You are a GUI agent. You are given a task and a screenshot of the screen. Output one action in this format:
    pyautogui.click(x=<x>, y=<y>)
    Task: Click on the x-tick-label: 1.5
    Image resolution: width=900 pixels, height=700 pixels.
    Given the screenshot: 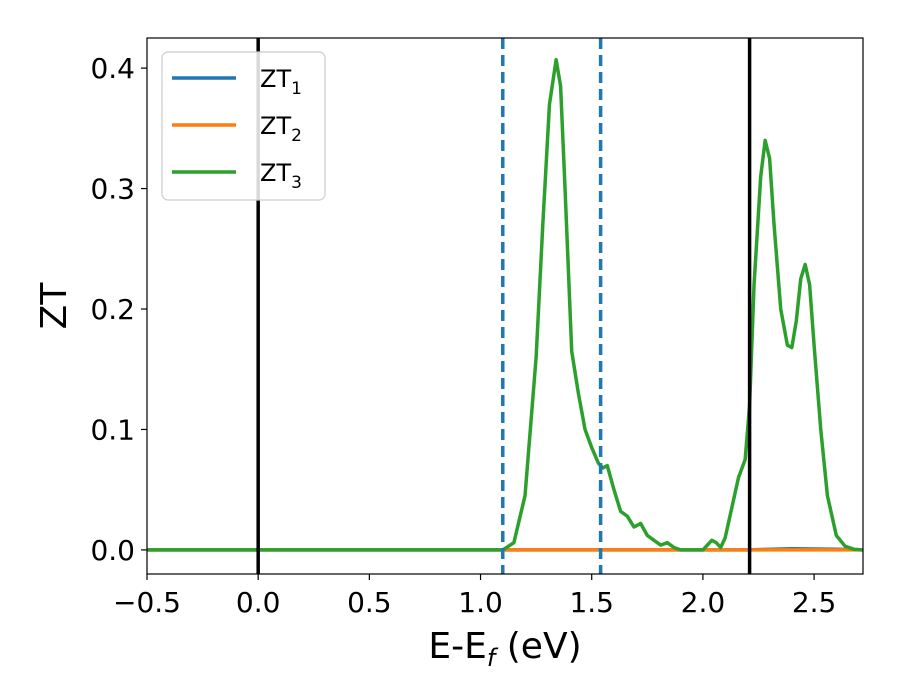 What is the action you would take?
    pyautogui.click(x=591, y=602)
    